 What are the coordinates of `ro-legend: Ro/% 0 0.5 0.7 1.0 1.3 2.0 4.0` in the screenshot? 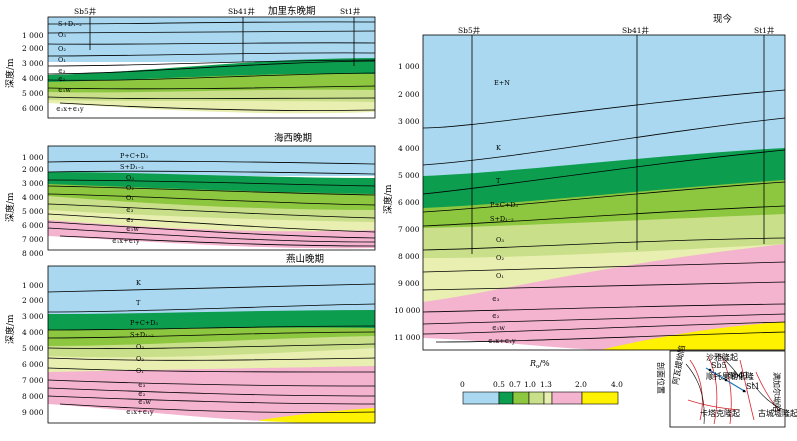 It's located at (541, 382).